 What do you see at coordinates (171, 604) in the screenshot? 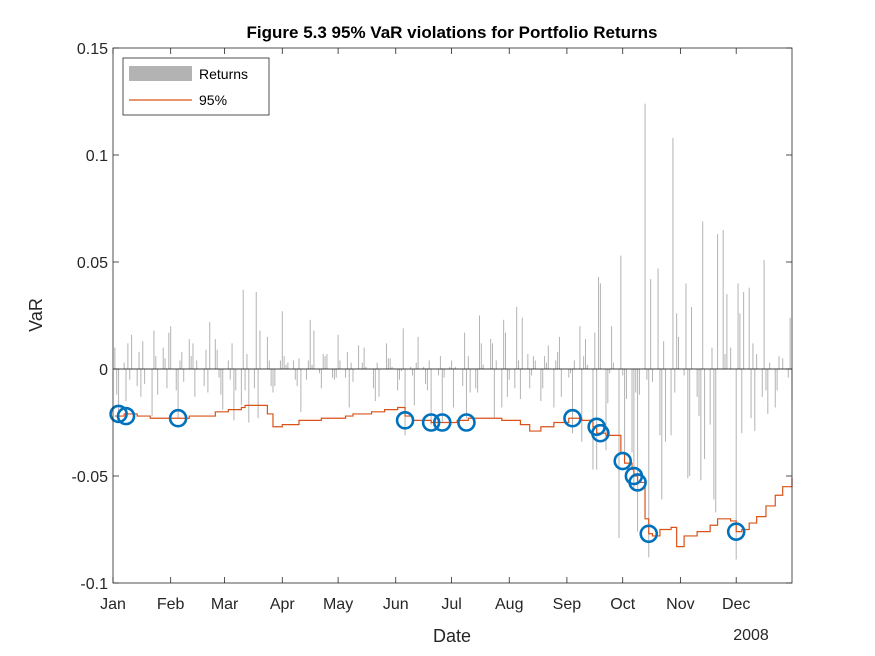
I see `x-tick-label: Feb` at bounding box center [171, 604].